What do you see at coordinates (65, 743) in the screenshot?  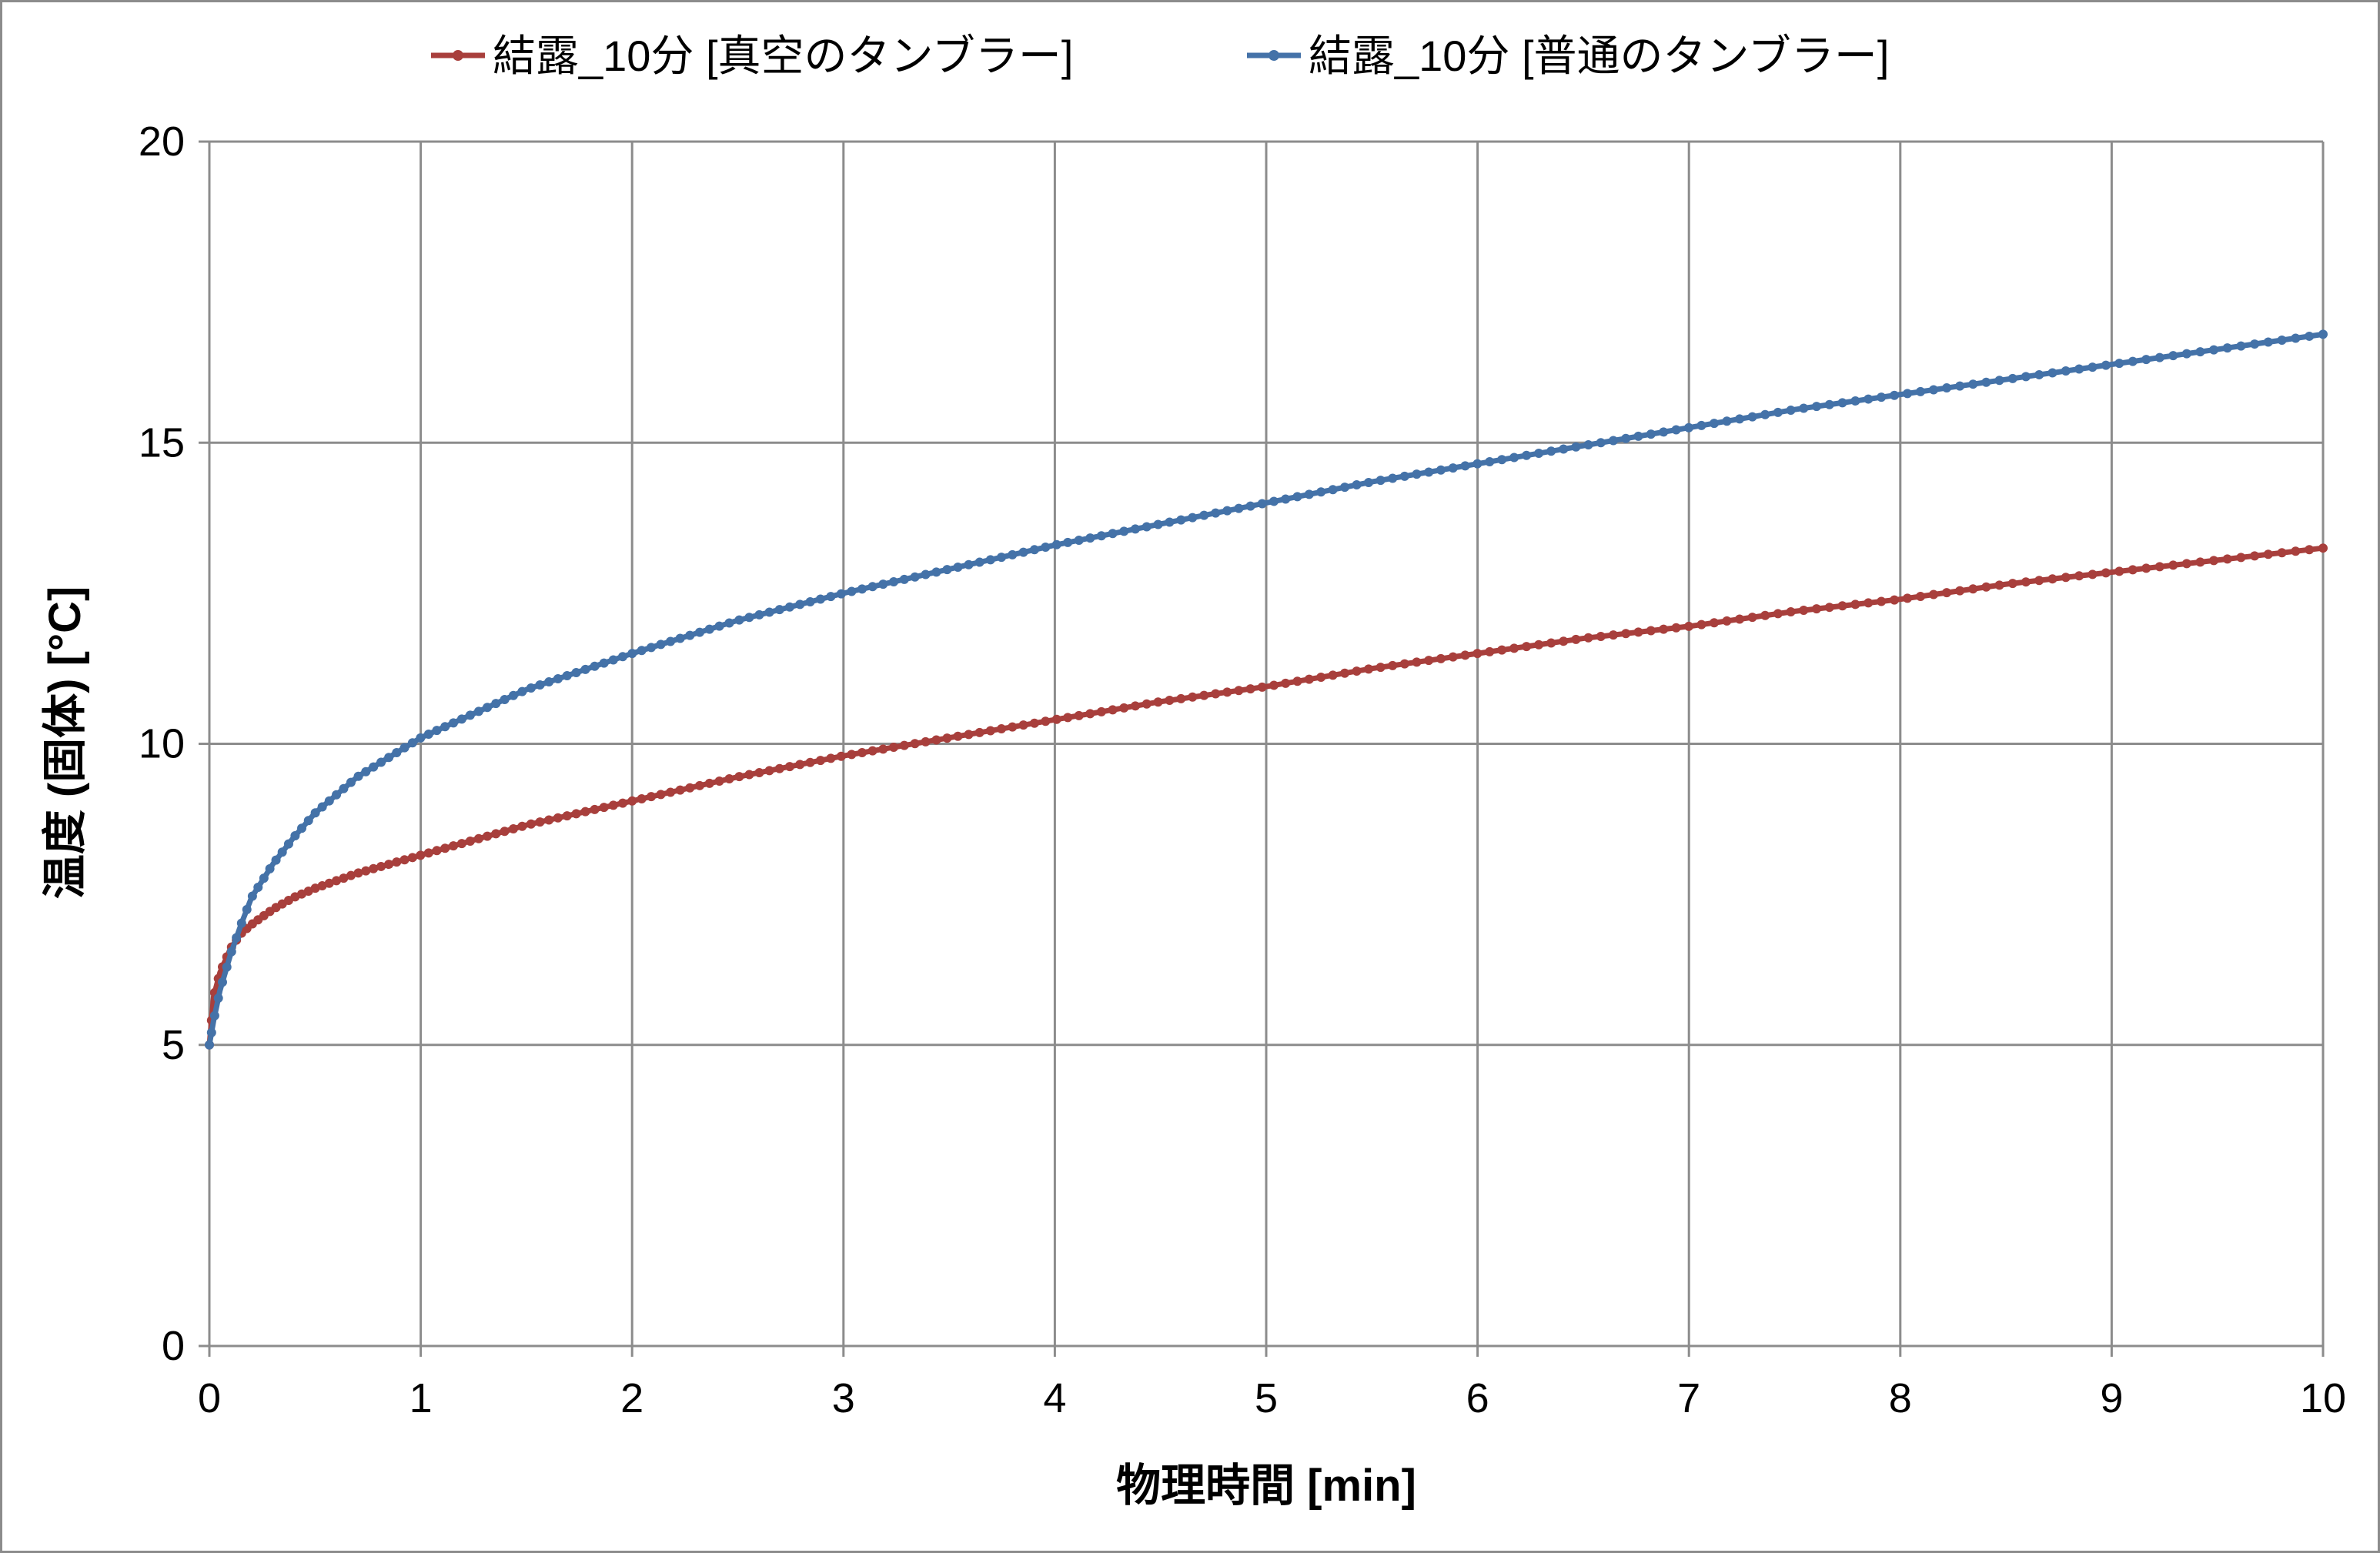 I see `y-axis-title: 温度 (固体) [°C]` at bounding box center [65, 743].